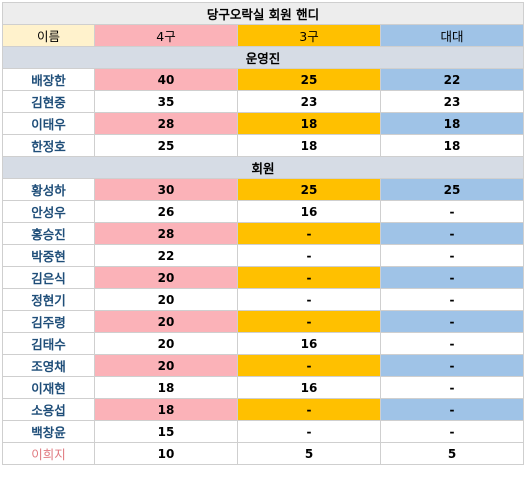 The image size is (526, 478). Describe the element at coordinates (166, 35) in the screenshot. I see `header-4gu: 4구` at that location.